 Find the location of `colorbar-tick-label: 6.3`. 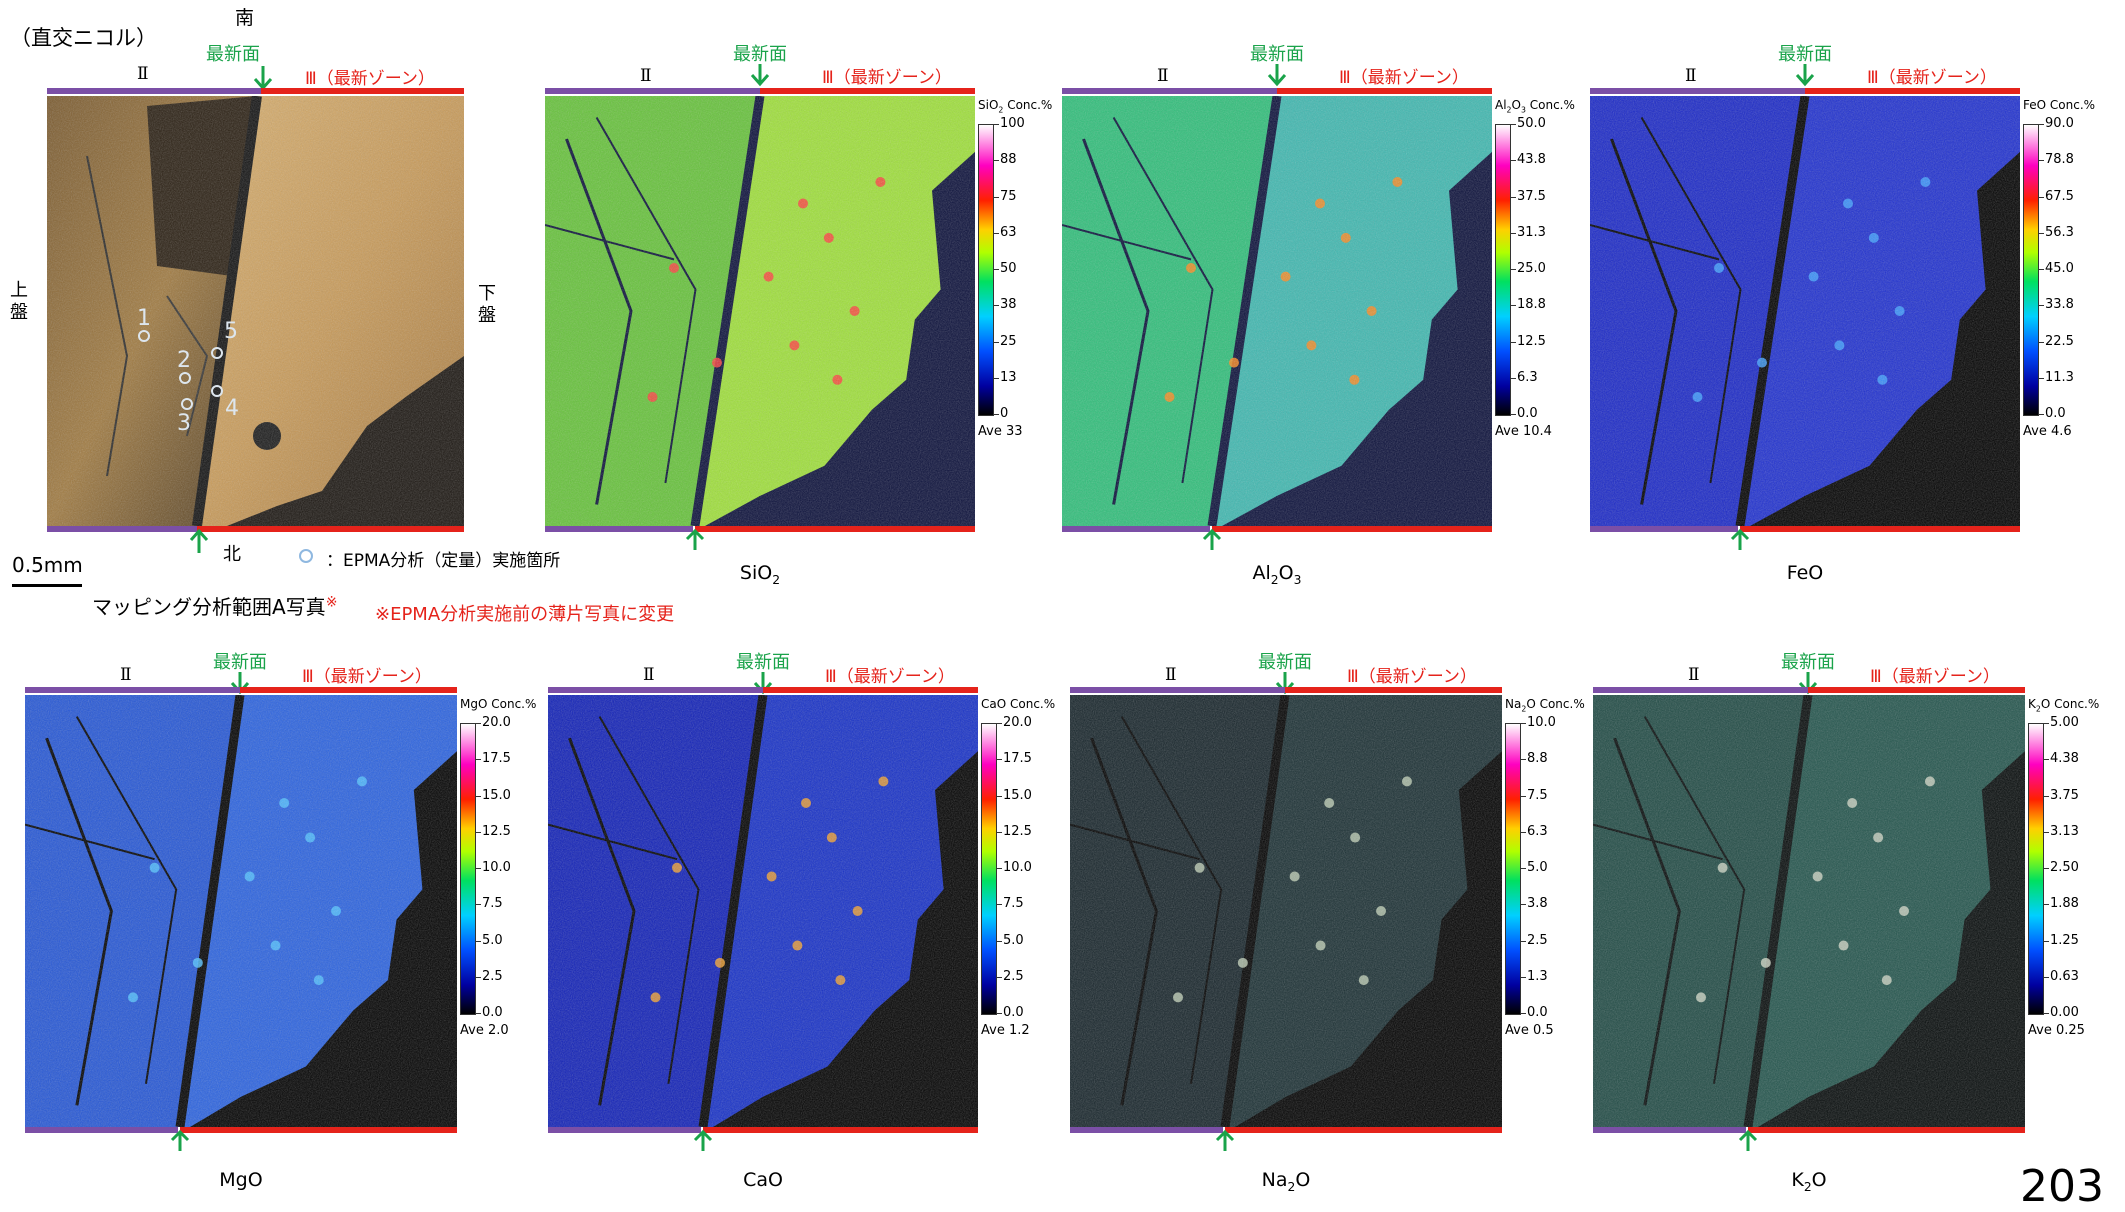

colorbar-tick-label: 6.3 is located at coordinates (1537, 831).